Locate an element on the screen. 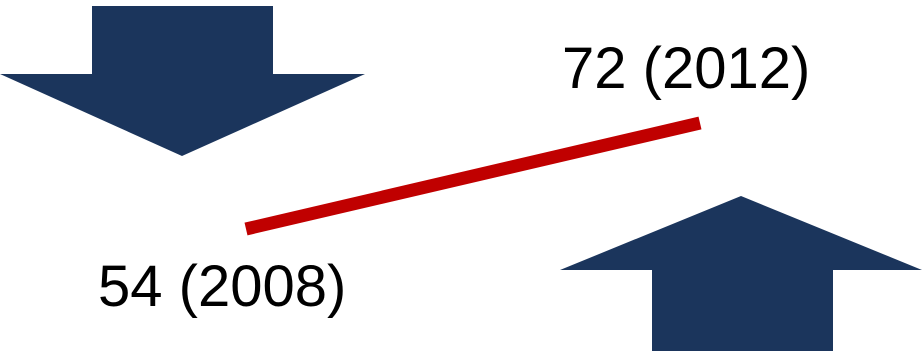  end-value-label: 72 (2012) is located at coordinates (686, 68).